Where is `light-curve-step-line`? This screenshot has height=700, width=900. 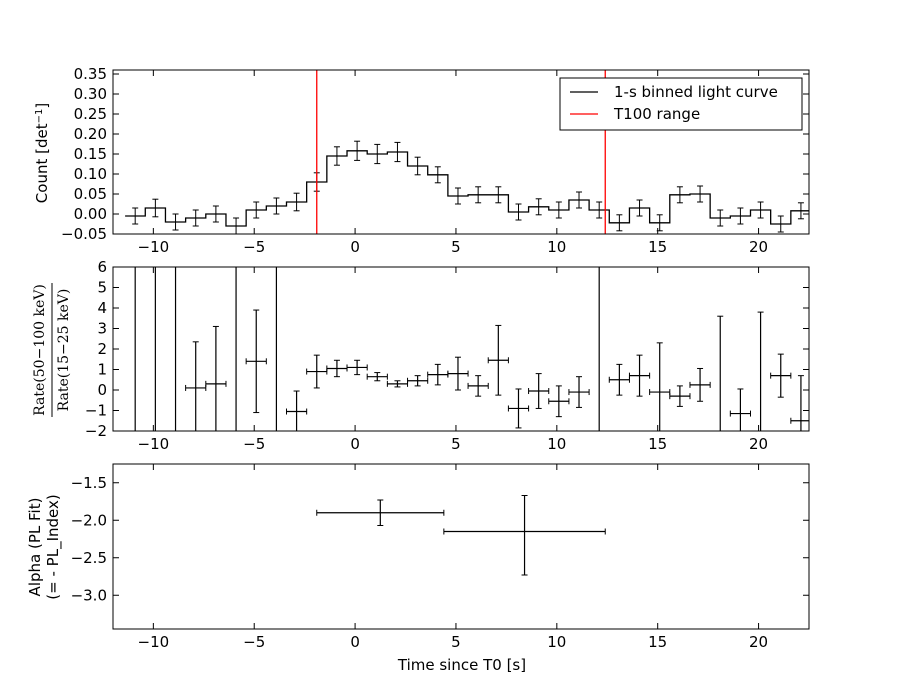
light-curve-step-line is located at coordinates (467, 188).